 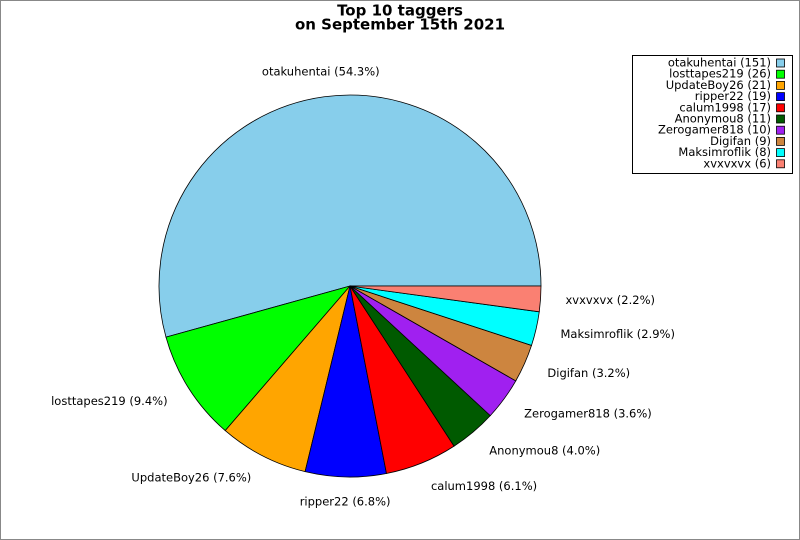 What do you see at coordinates (484, 486) in the screenshot?
I see `slice-label: calum1998 (6.1%)` at bounding box center [484, 486].